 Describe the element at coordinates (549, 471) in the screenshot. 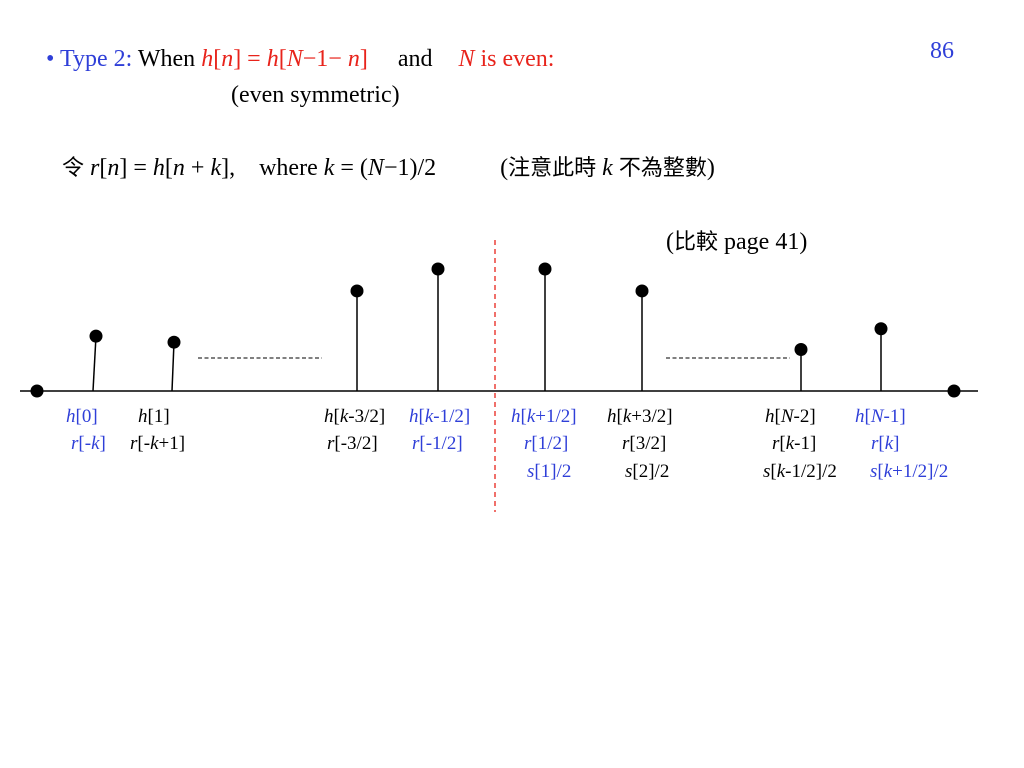

I see `label-s1: s[1]/2` at that location.